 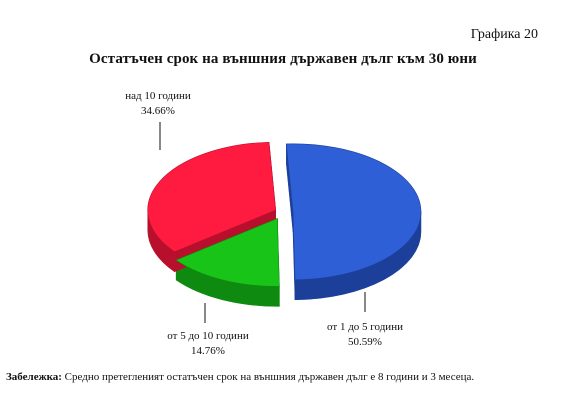 I want to click on slice-1-to-5-years, so click(x=353, y=212).